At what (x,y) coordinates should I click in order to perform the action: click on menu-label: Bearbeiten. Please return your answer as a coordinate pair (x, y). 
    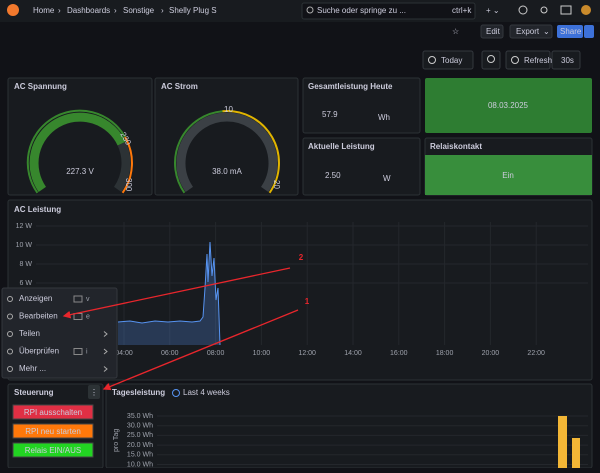
    Looking at the image, I should click on (38, 316).